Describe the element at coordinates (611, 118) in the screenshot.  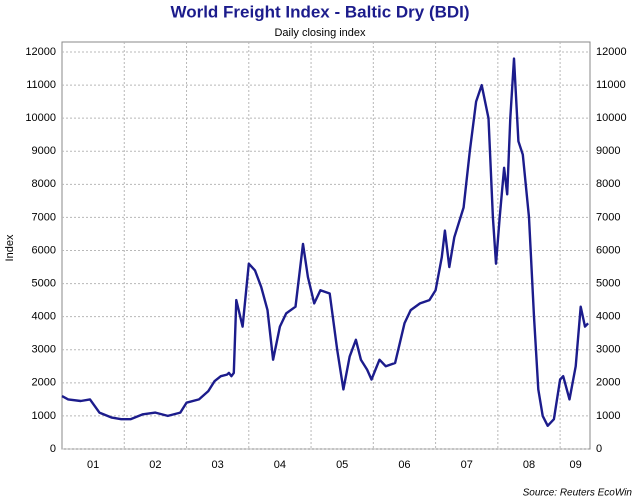
I see `y2-tick-label: 10000` at that location.